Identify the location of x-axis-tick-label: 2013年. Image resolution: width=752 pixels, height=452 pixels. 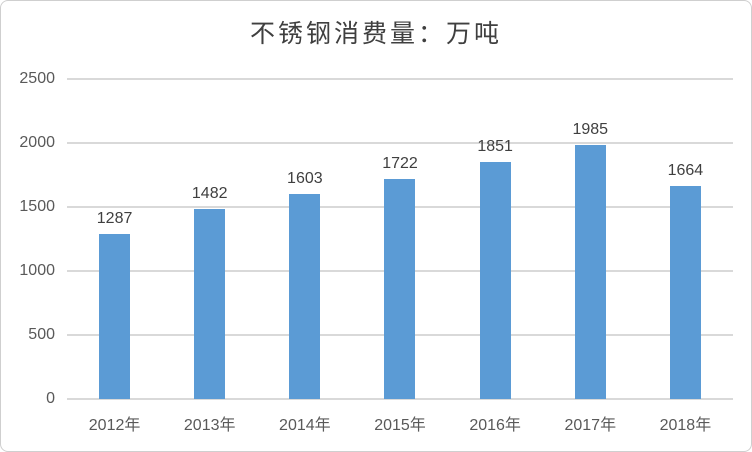
(209, 425).